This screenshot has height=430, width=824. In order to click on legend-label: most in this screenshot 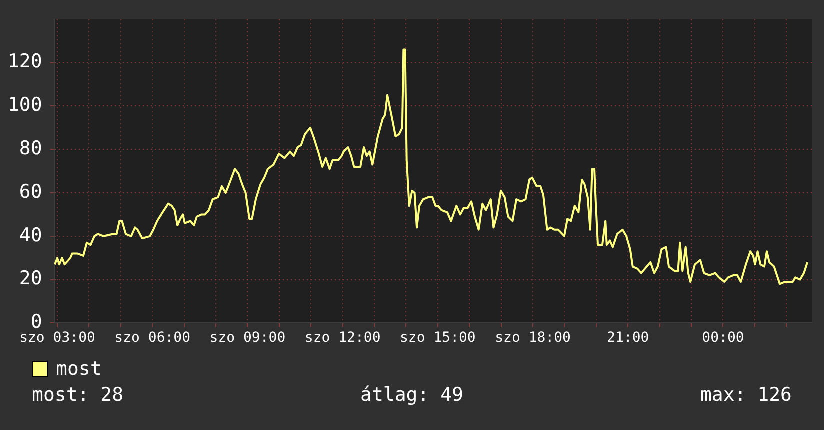, I will do `click(79, 369)`.